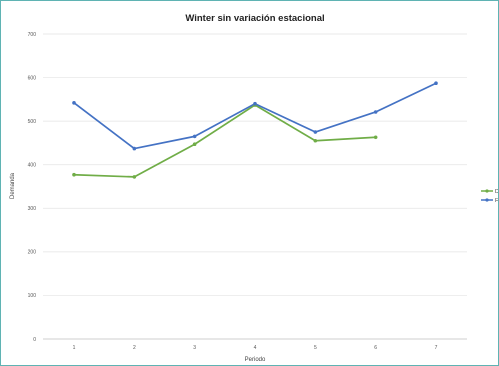 The width and height of the screenshot is (499, 366). Describe the element at coordinates (34, 340) in the screenshot. I see `y-tick-label-0: 0` at that location.